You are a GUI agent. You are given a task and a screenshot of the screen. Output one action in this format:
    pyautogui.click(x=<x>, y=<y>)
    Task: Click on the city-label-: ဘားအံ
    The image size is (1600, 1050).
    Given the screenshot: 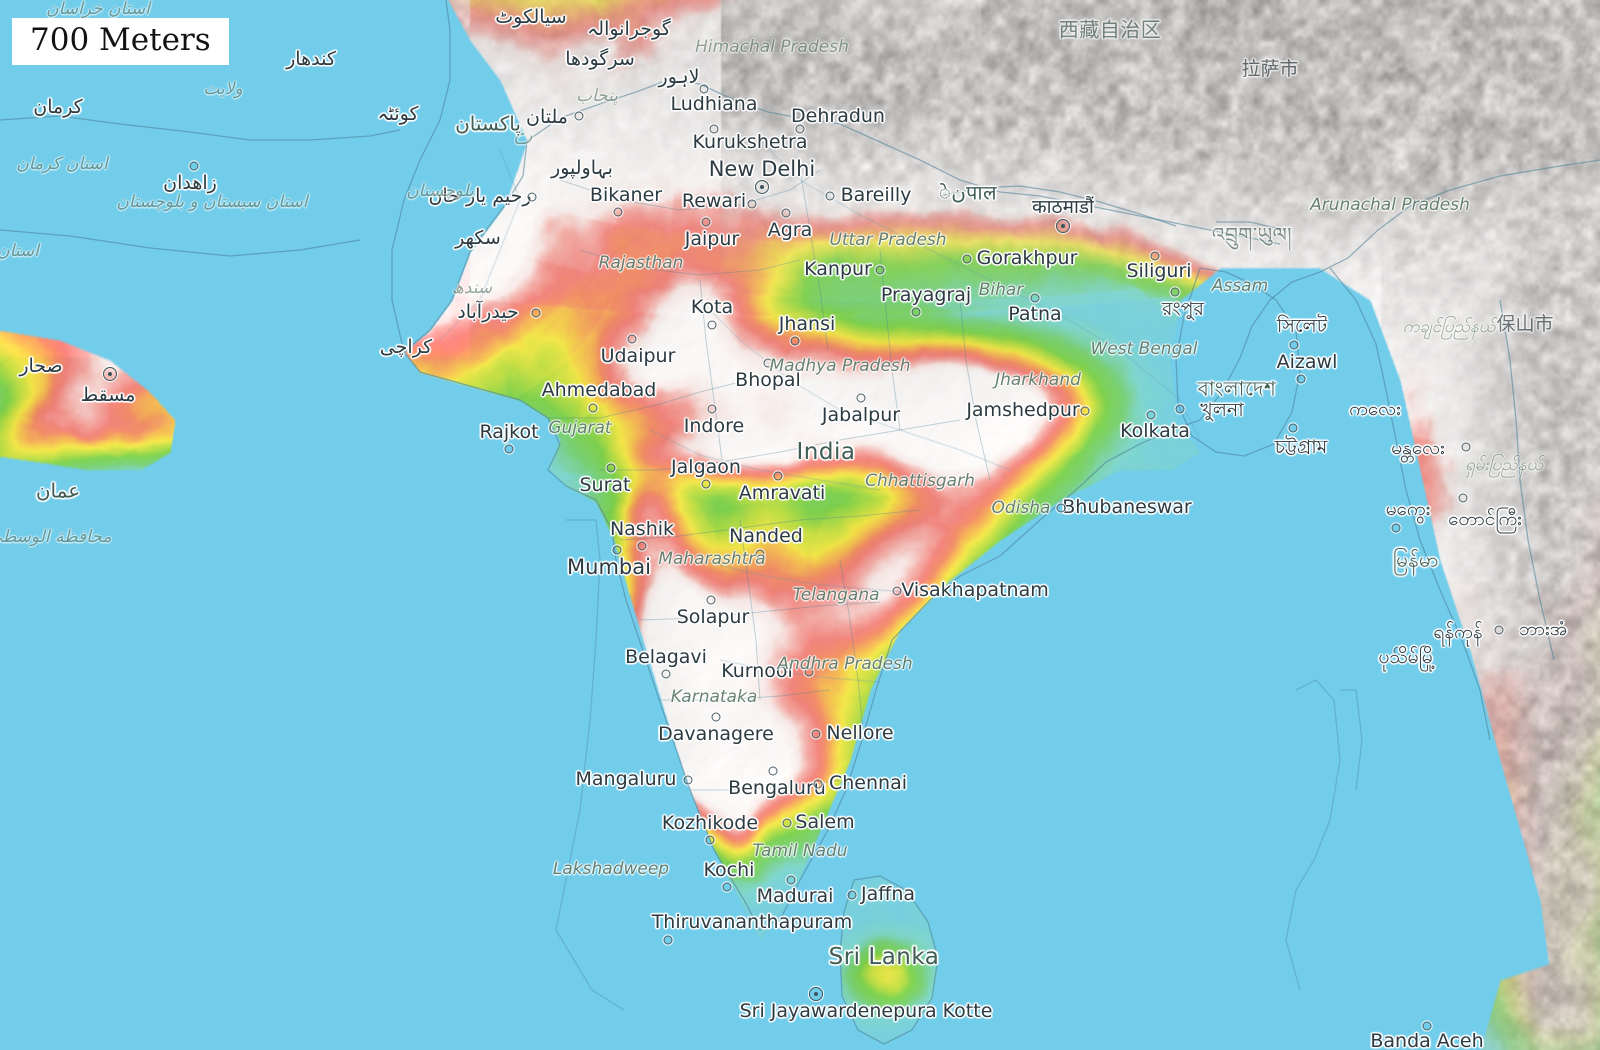 What is the action you would take?
    pyautogui.click(x=1543, y=629)
    